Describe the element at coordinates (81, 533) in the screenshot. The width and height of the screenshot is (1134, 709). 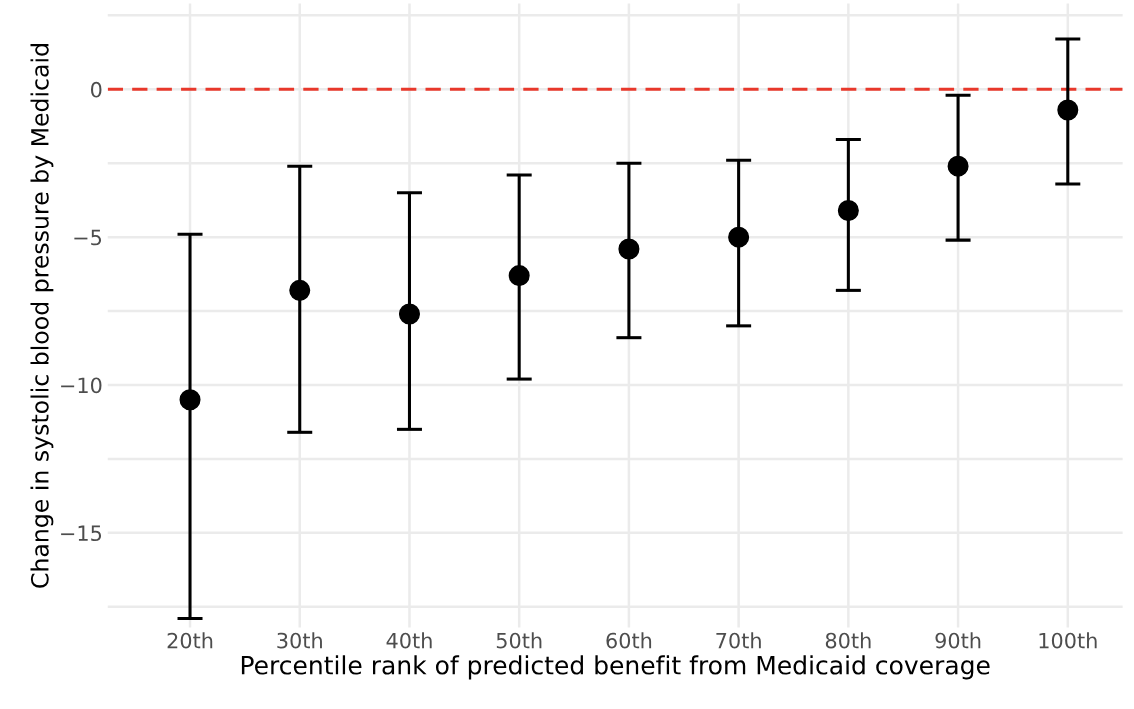
I see `y-tick-label: −15` at that location.